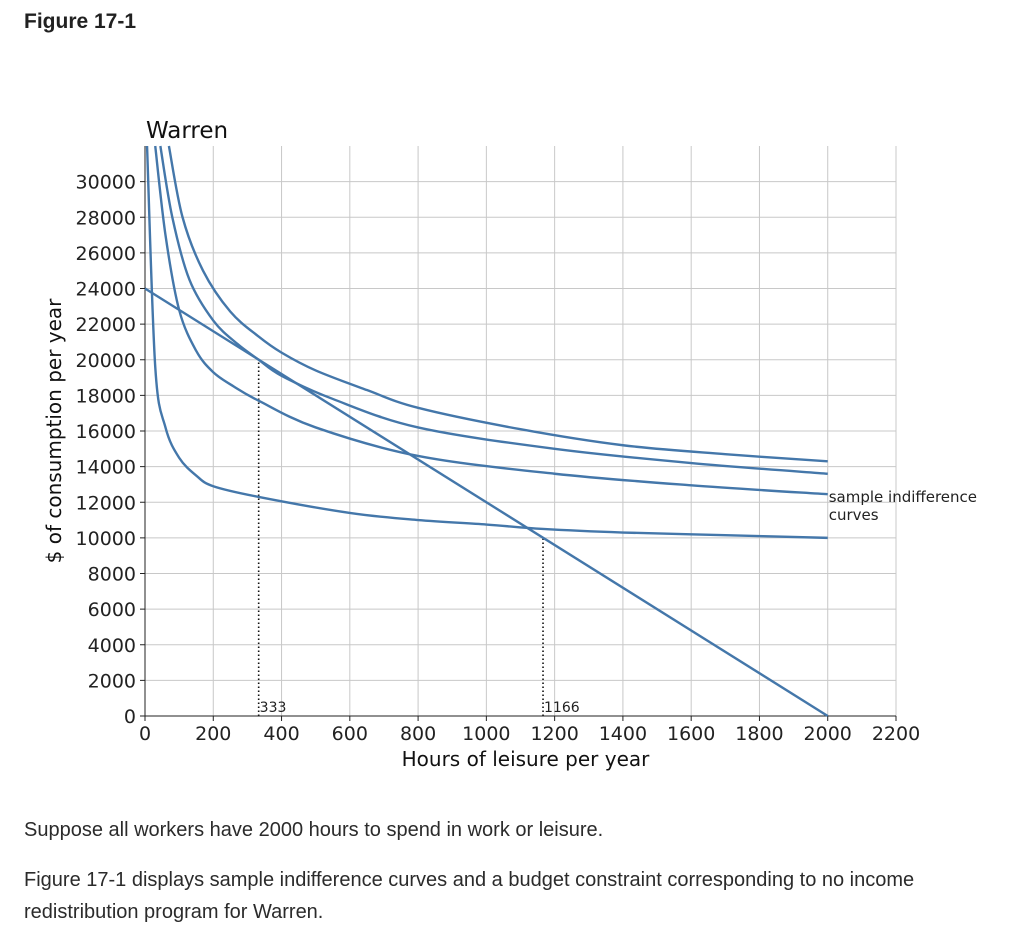 This screenshot has height=947, width=1024. What do you see at coordinates (130, 717) in the screenshot?
I see `y-tick-label: 0` at bounding box center [130, 717].